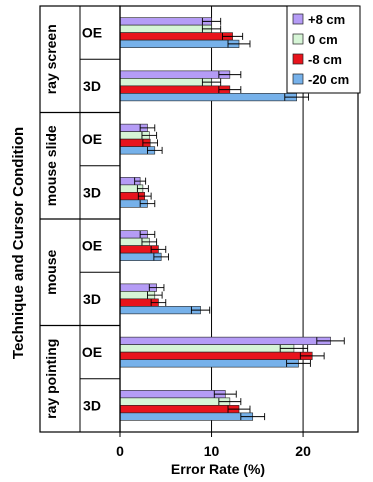  What do you see at coordinates (18, 243) in the screenshot?
I see `y-axis-title: Technique and Cursor Condition` at bounding box center [18, 243].